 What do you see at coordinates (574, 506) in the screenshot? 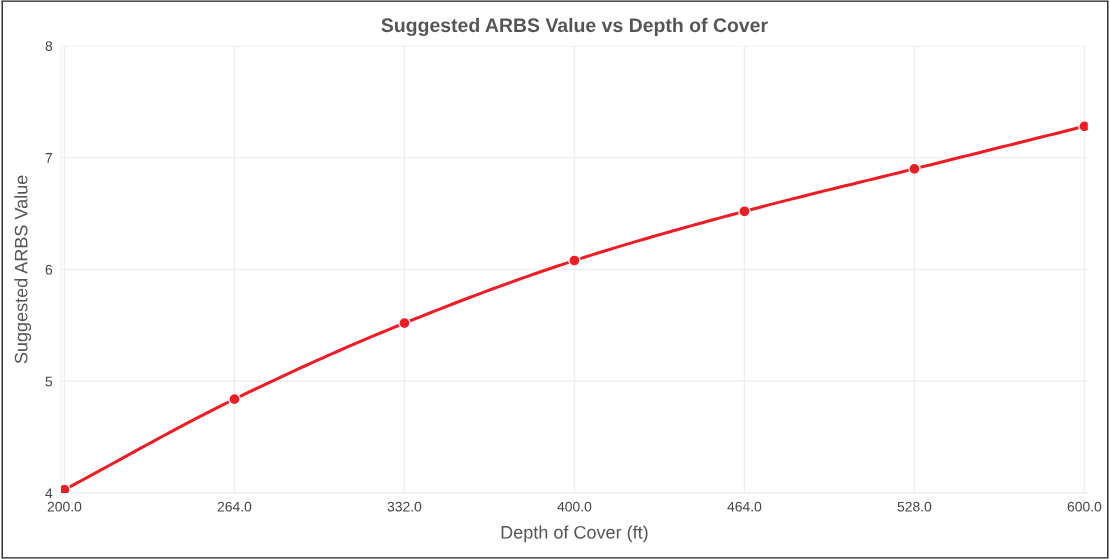
I see `x-tick-label: 400.0` at bounding box center [574, 506].